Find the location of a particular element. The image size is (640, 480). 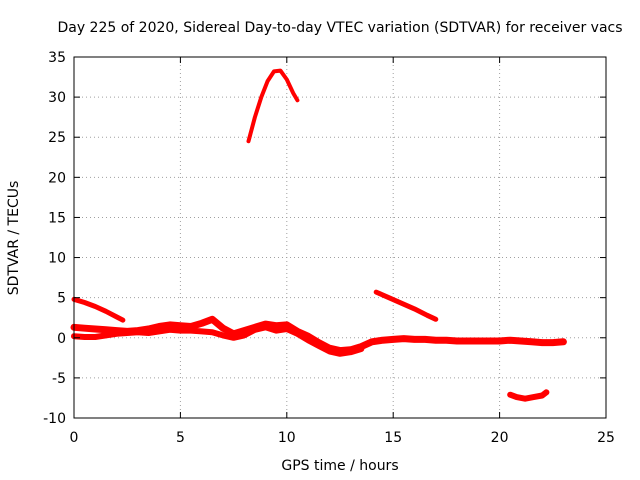

x-tick-label: 25 is located at coordinates (606, 438).